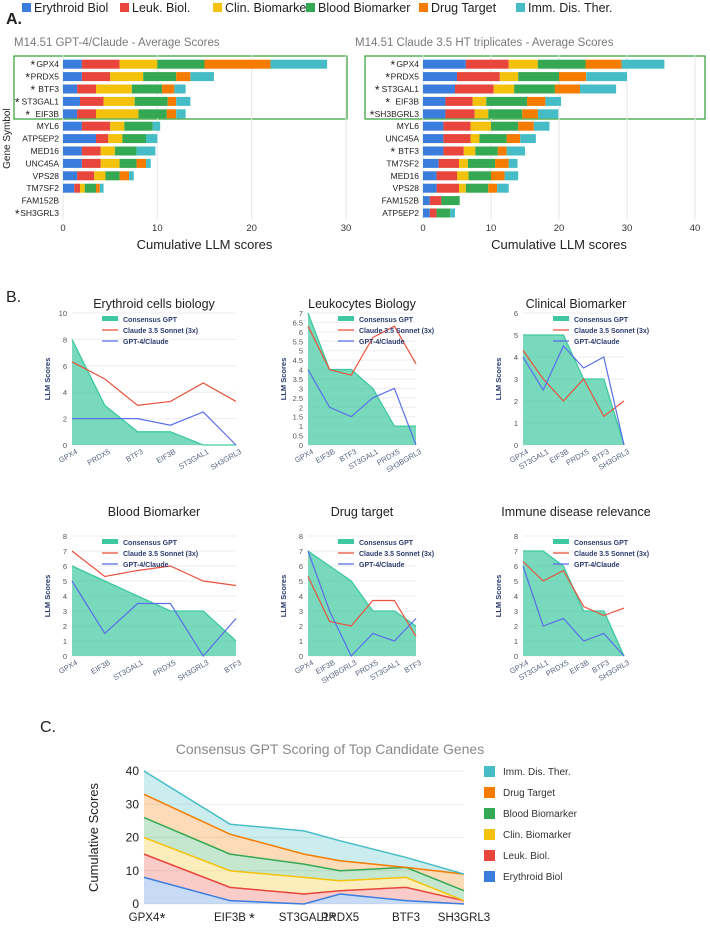  What do you see at coordinates (80, 139) in the screenshot?
I see `bar-atp5ep2-erythroid-biol` at bounding box center [80, 139].